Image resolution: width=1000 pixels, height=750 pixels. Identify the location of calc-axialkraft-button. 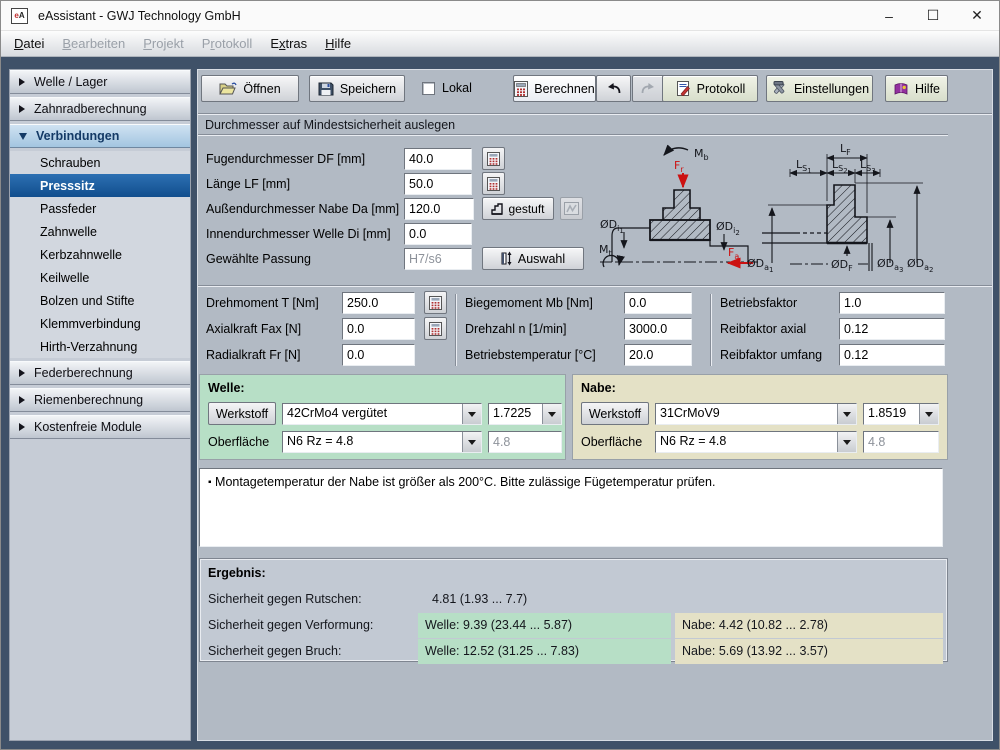
(435, 328).